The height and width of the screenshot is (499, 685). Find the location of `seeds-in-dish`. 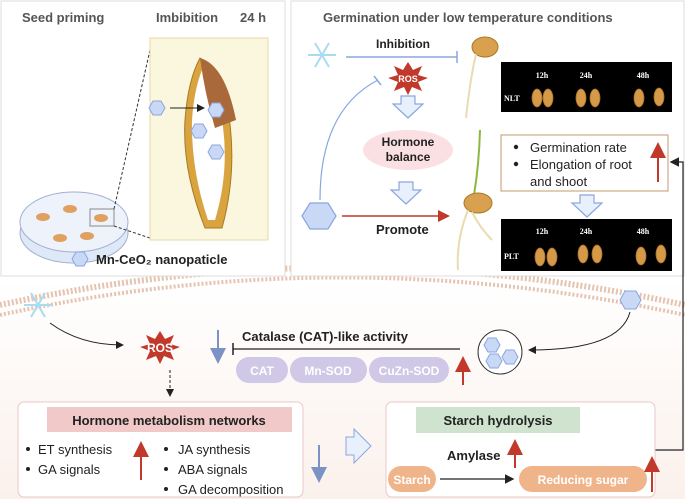

seeds-in-dish is located at coordinates (72, 223).